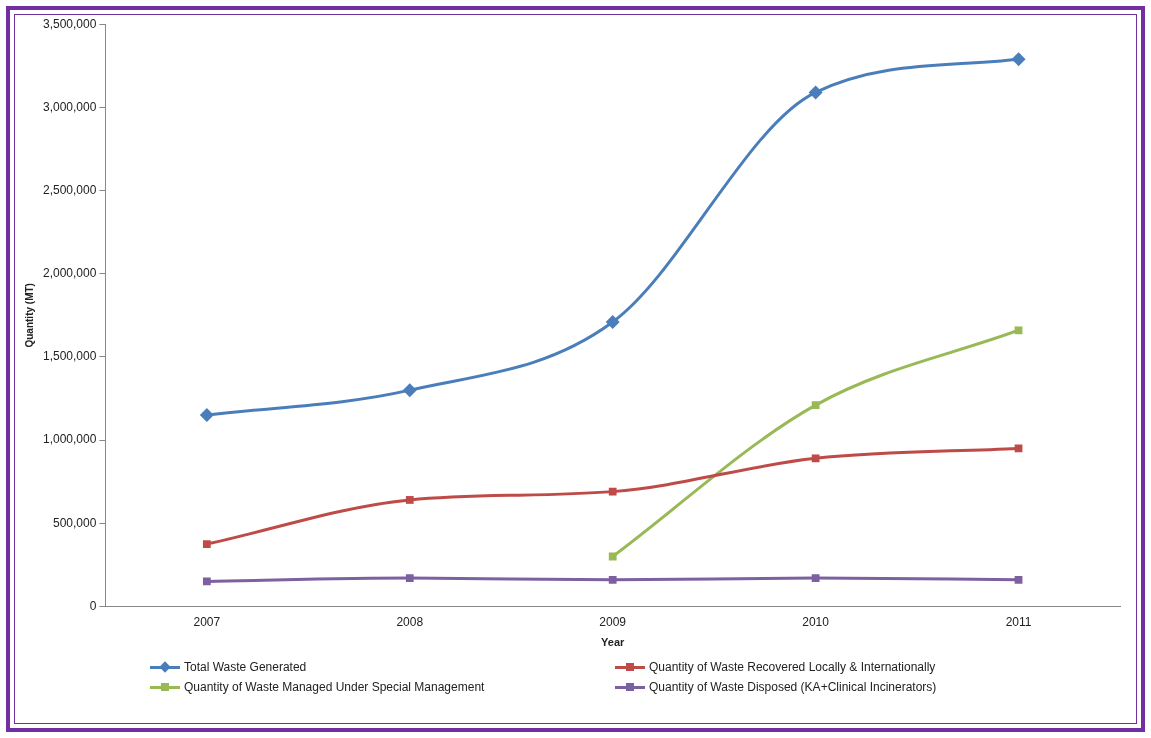 Image resolution: width=1151 pixels, height=738 pixels. What do you see at coordinates (207, 621) in the screenshot?
I see `x-tick-label: 2007` at bounding box center [207, 621].